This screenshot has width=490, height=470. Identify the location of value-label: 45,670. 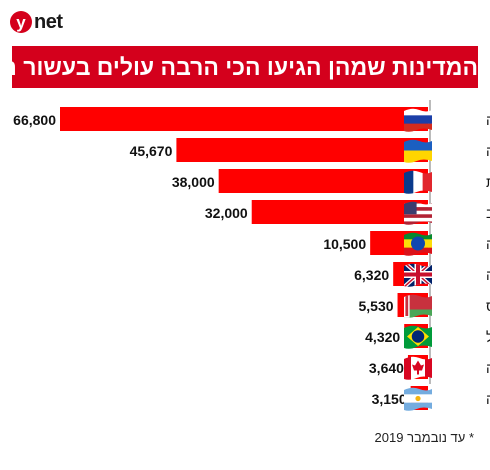
(151, 151).